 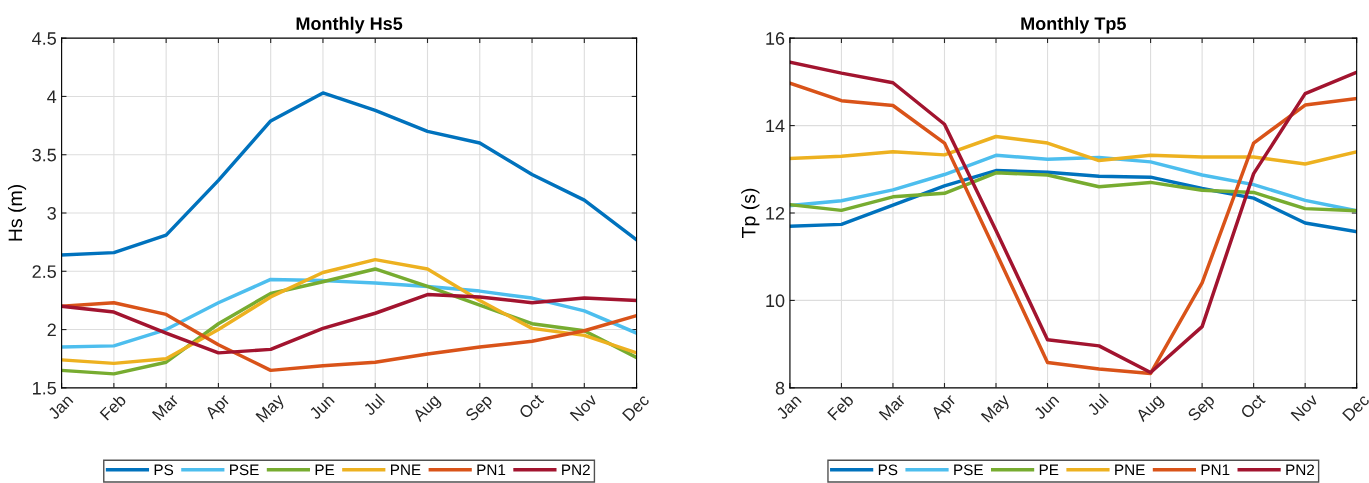 What do you see at coordinates (44, 388) in the screenshot?
I see `y-tick-label: 1.5` at bounding box center [44, 388].